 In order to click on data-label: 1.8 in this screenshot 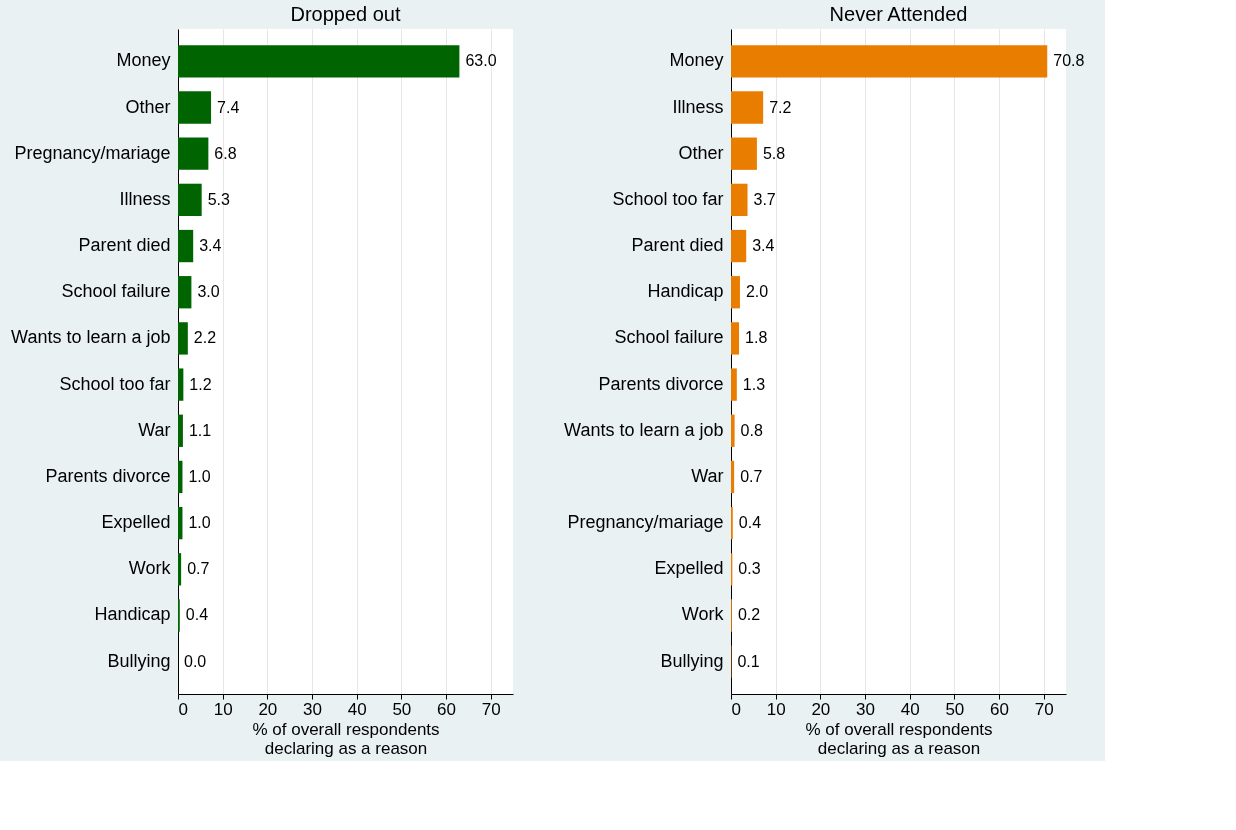, I will do `click(756, 338)`.